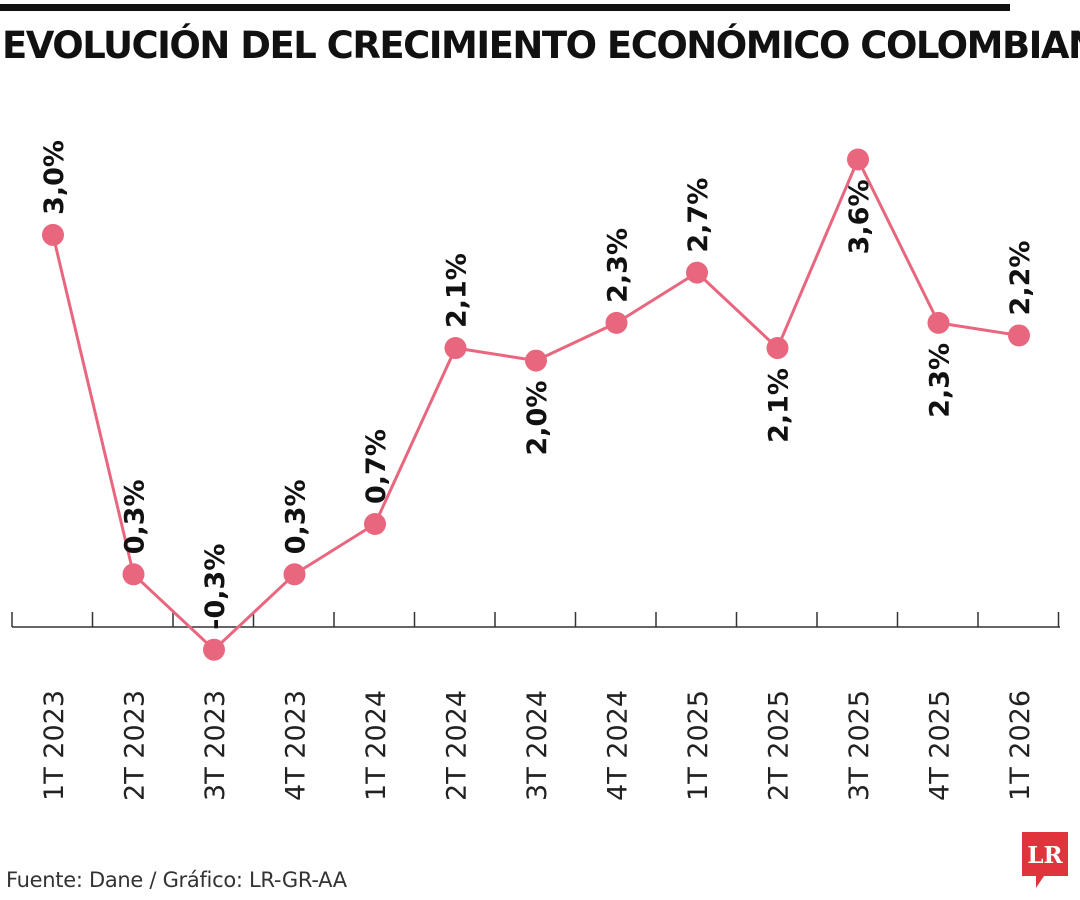  Describe the element at coordinates (296, 745) in the screenshot. I see `x-tick-label: 4T 2023` at that location.